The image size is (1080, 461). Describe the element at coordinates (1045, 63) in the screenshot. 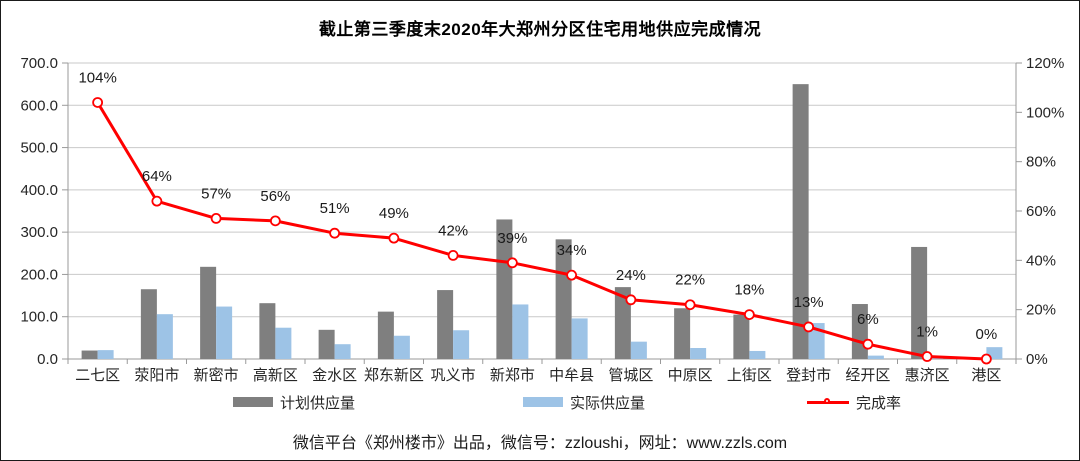

I see `right-axis-tick-label: 120%` at that location.